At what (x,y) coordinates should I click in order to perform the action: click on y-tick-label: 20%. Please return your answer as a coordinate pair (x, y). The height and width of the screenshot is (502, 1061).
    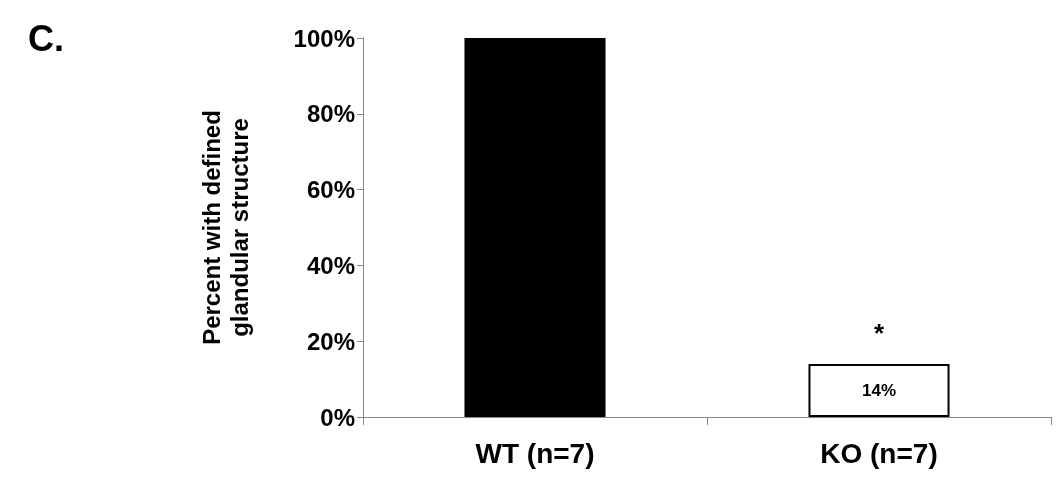
    Looking at the image, I should click on (330, 341).